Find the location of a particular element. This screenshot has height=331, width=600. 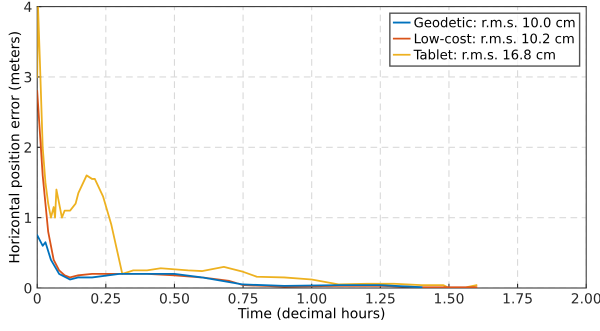

x-tick-label: 1.00 is located at coordinates (312, 298).